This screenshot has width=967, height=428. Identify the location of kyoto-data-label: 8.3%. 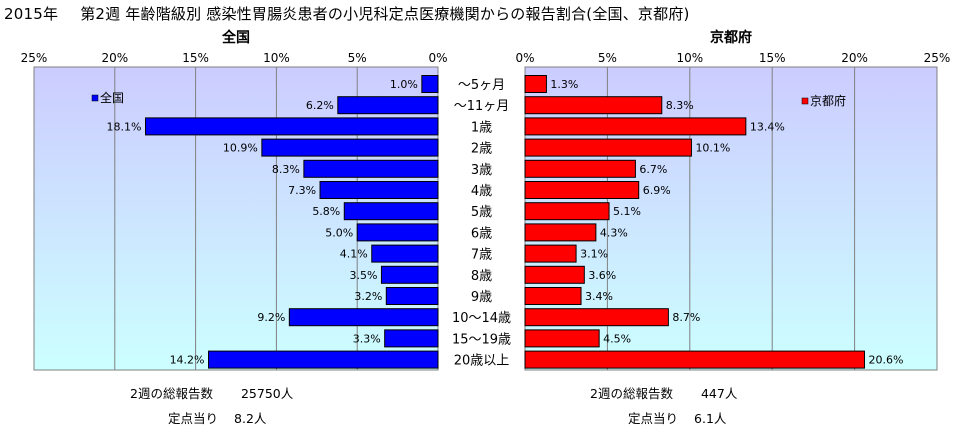
(680, 105).